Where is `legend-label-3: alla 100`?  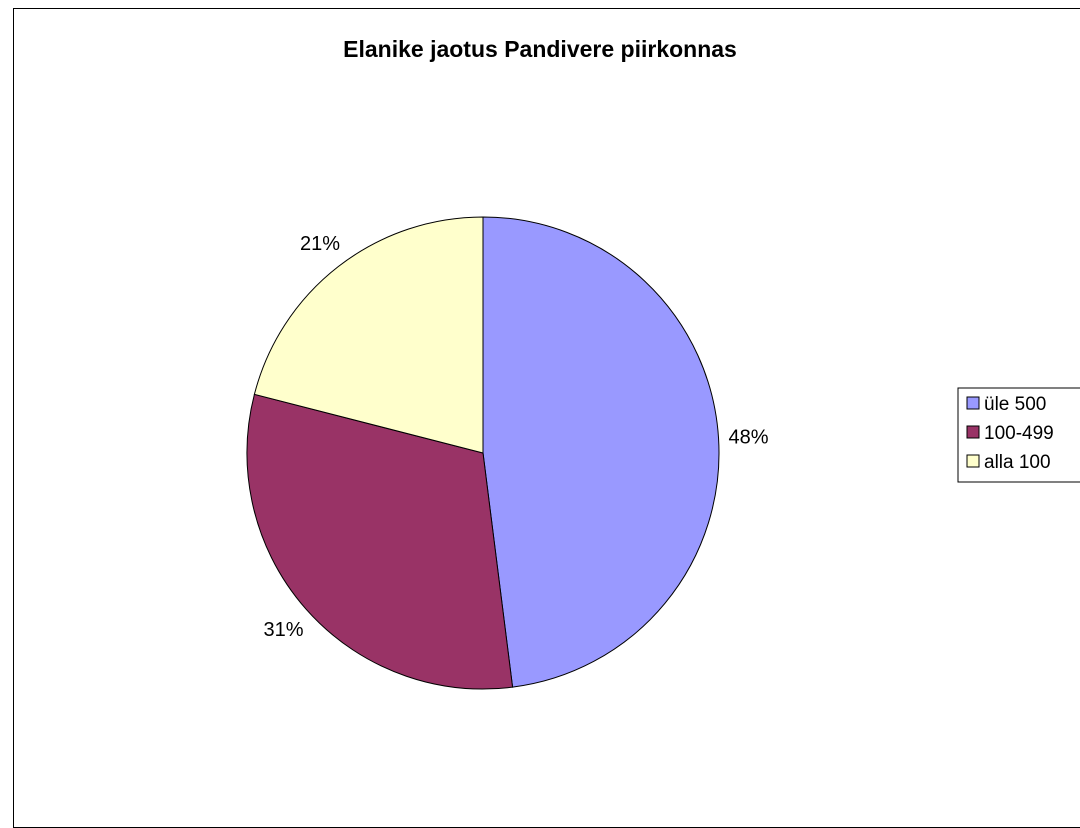
legend-label-3: alla 100 is located at coordinates (1017, 462).